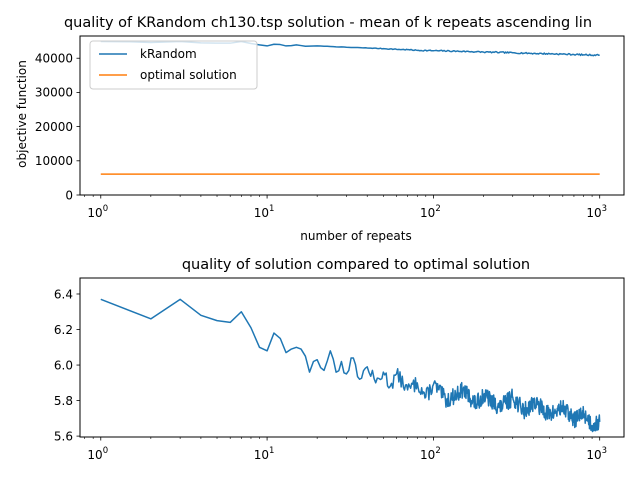  I want to click on ax1-x-tick-exponent: 1, so click(271, 209).